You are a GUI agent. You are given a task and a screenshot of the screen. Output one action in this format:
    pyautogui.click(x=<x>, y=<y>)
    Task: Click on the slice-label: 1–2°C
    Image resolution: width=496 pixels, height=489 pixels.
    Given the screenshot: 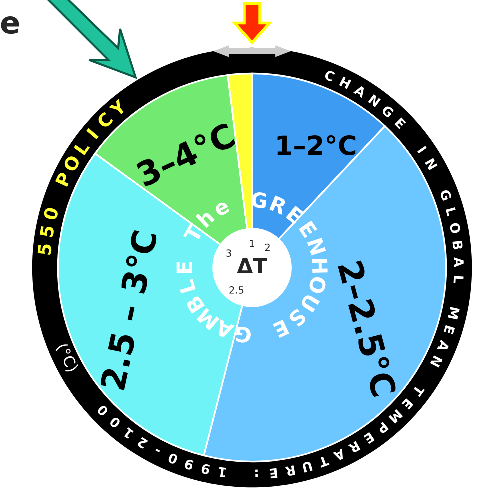 What is the action you would take?
    pyautogui.click(x=317, y=145)
    